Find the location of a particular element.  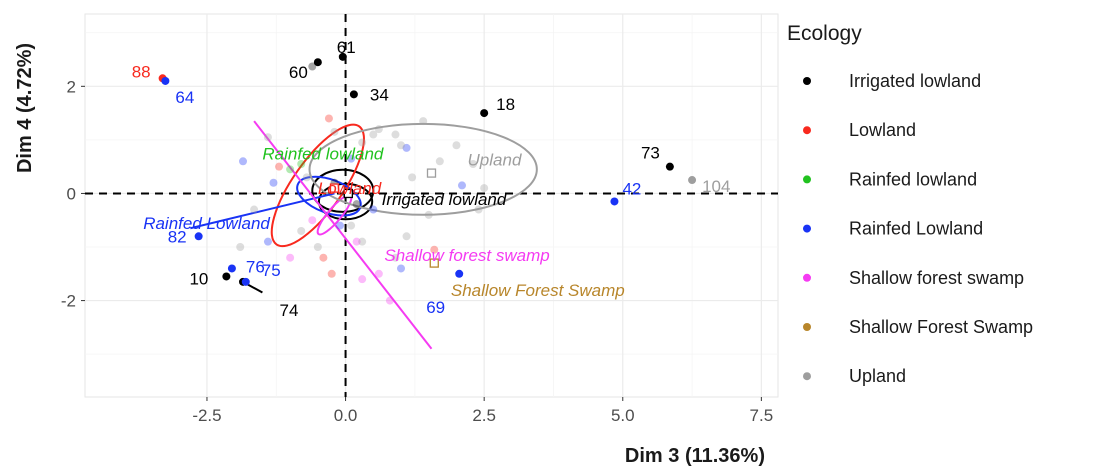

y-axis-ticks: -2 0 2 is located at coordinates (73, 194).